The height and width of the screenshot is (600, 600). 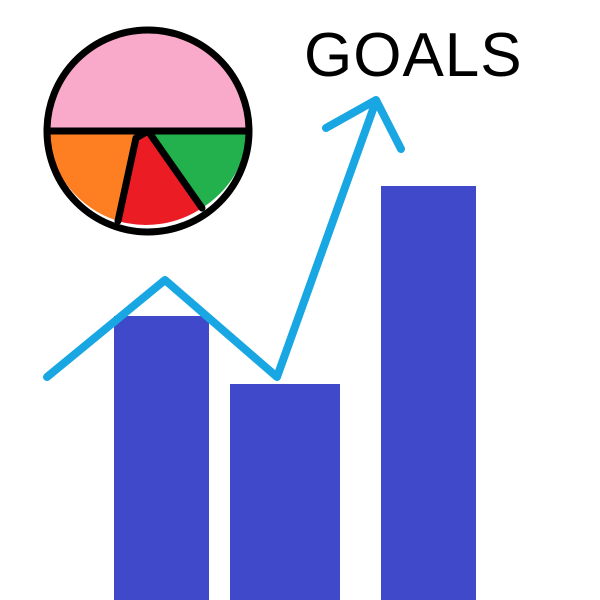 I want to click on pie-chart-icon, so click(x=148, y=131).